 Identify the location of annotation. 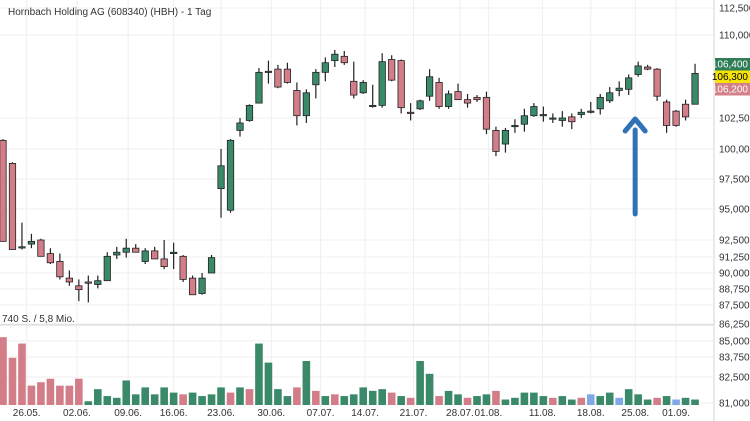
(635, 166).